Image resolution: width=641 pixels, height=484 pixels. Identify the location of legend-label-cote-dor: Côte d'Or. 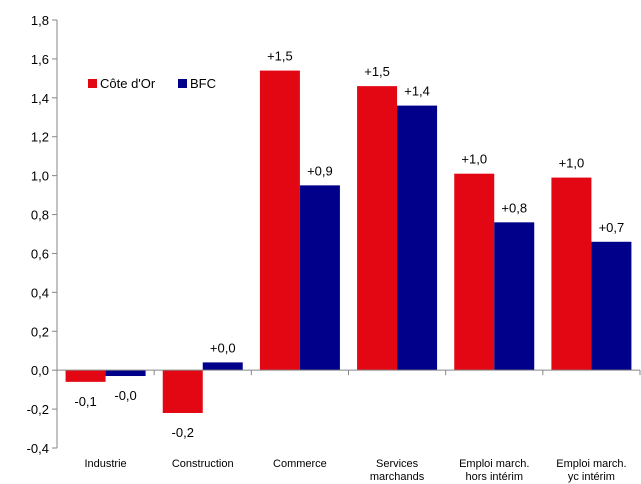
(128, 83).